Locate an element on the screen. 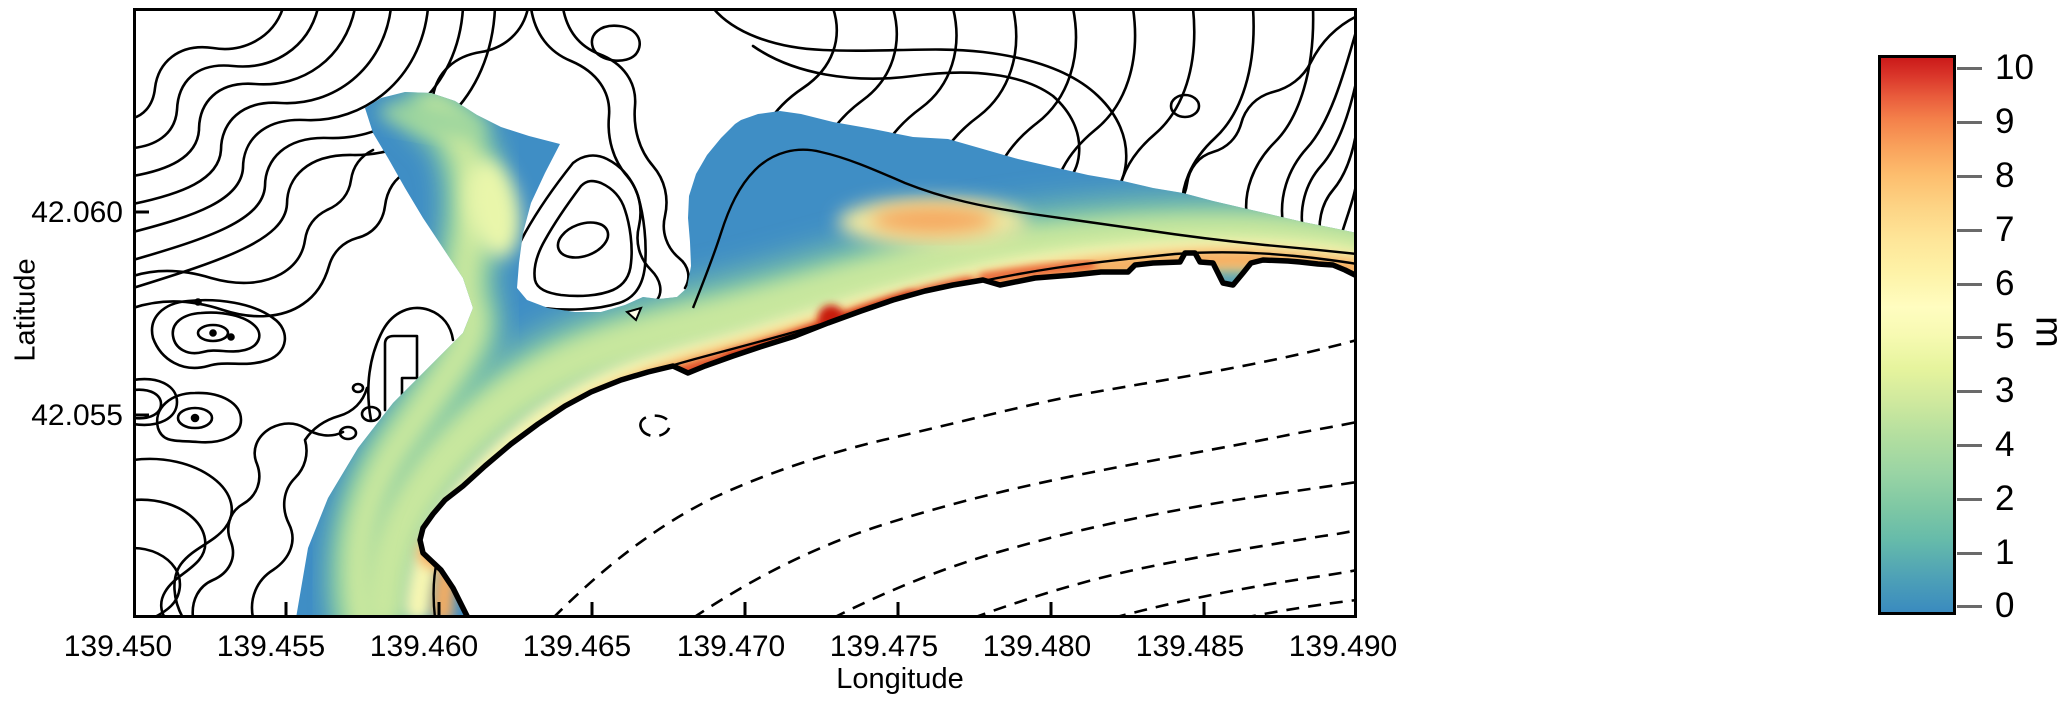 Image resolution: width=2067 pixels, height=701 pixels. x-tick-label: 139.480 is located at coordinates (1037, 646).